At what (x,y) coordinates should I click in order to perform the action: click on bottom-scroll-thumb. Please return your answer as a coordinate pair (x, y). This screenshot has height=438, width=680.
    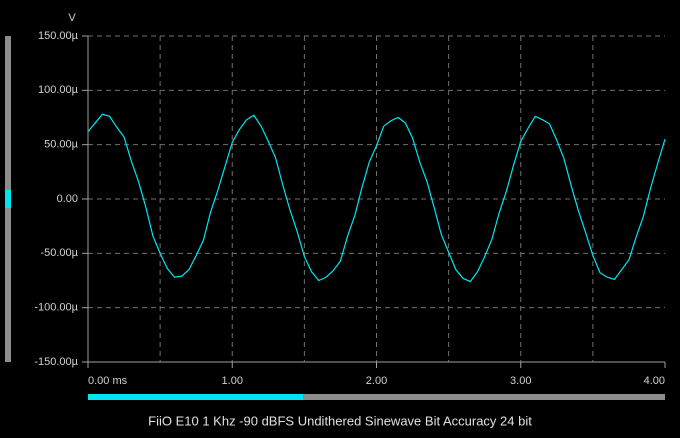
    Looking at the image, I should click on (195, 397).